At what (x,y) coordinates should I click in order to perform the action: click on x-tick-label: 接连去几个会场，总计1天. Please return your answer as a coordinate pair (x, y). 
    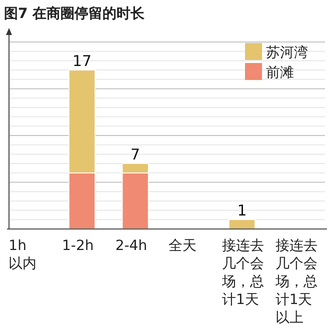
    Looking at the image, I should click on (242, 273).